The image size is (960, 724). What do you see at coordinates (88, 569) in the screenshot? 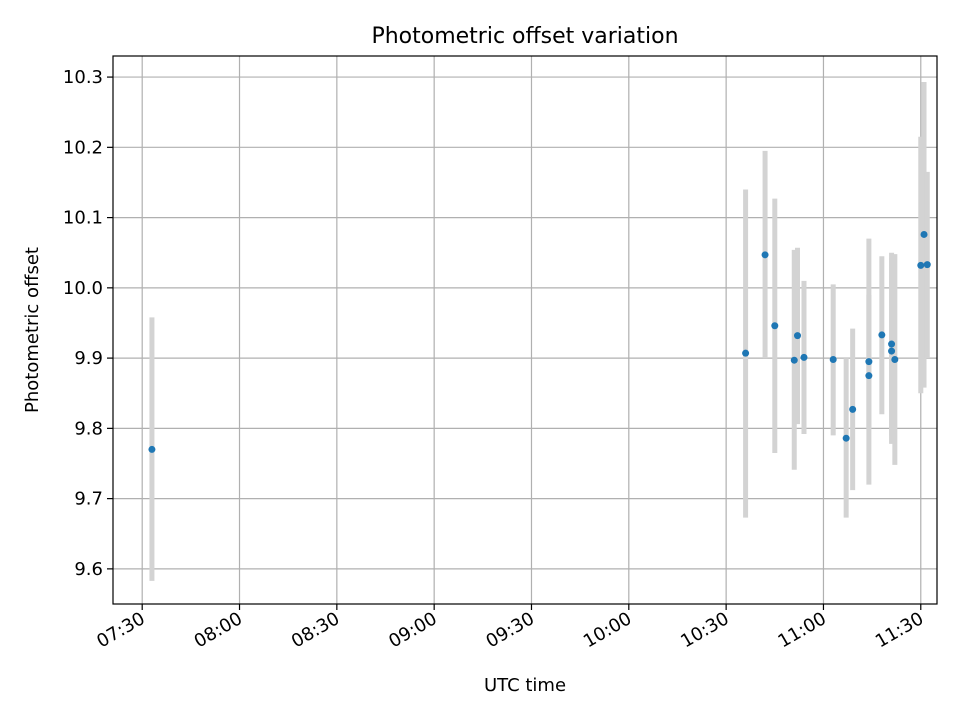
I see `y-tick-label: 9.6` at bounding box center [88, 569].